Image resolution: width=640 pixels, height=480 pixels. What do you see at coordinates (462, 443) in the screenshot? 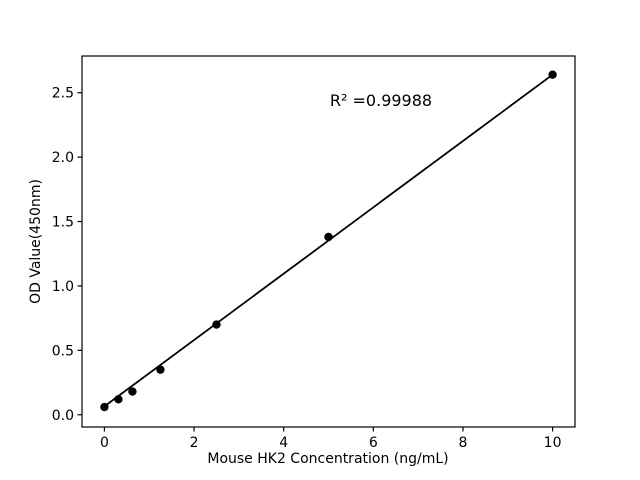
I see `x-tick-label: 8` at bounding box center [462, 443].